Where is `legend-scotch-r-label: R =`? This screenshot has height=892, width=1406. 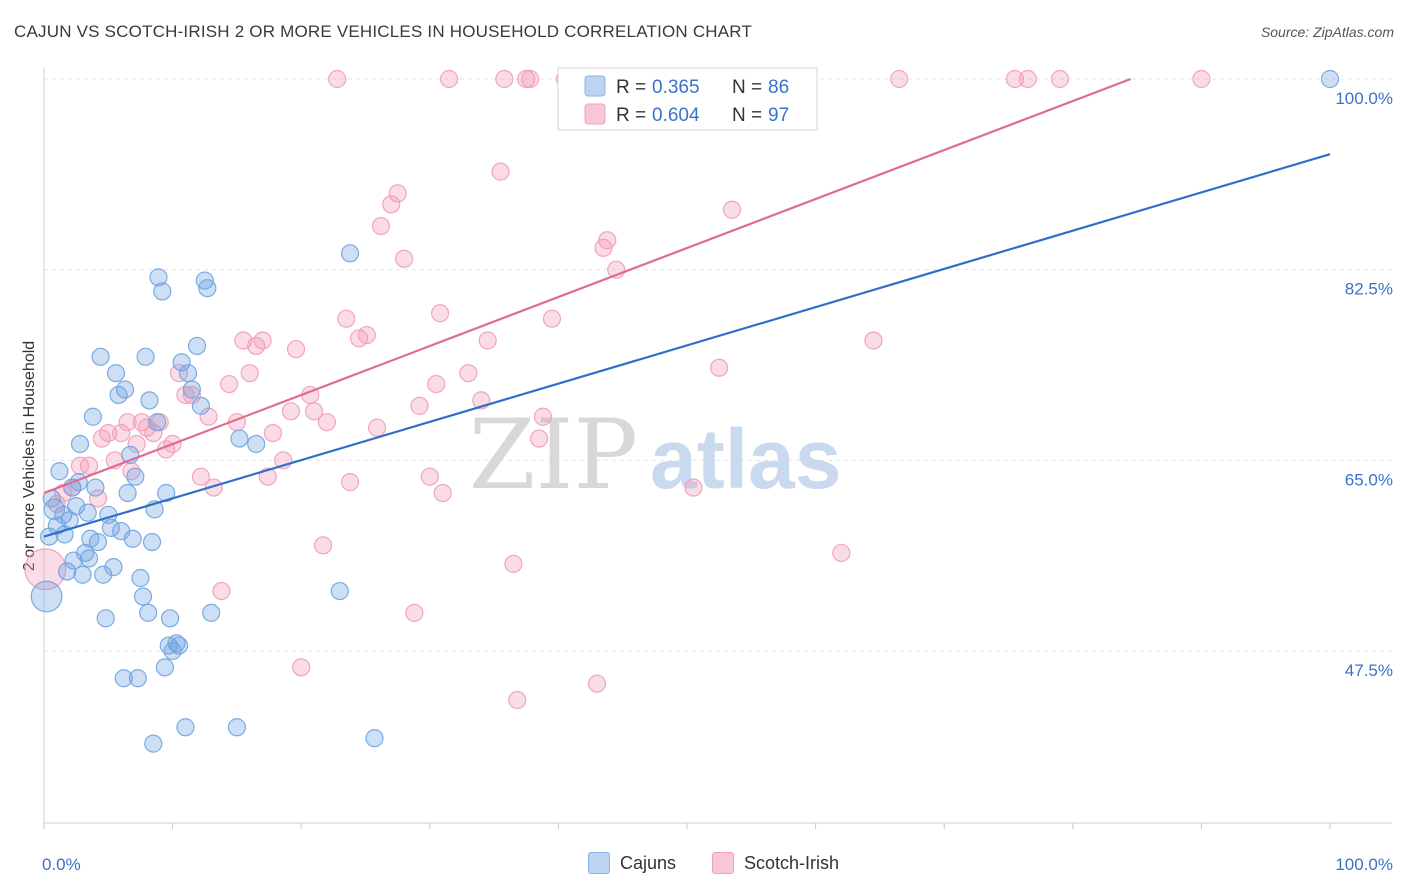 legend-scotch-r-label: R = is located at coordinates (631, 115).